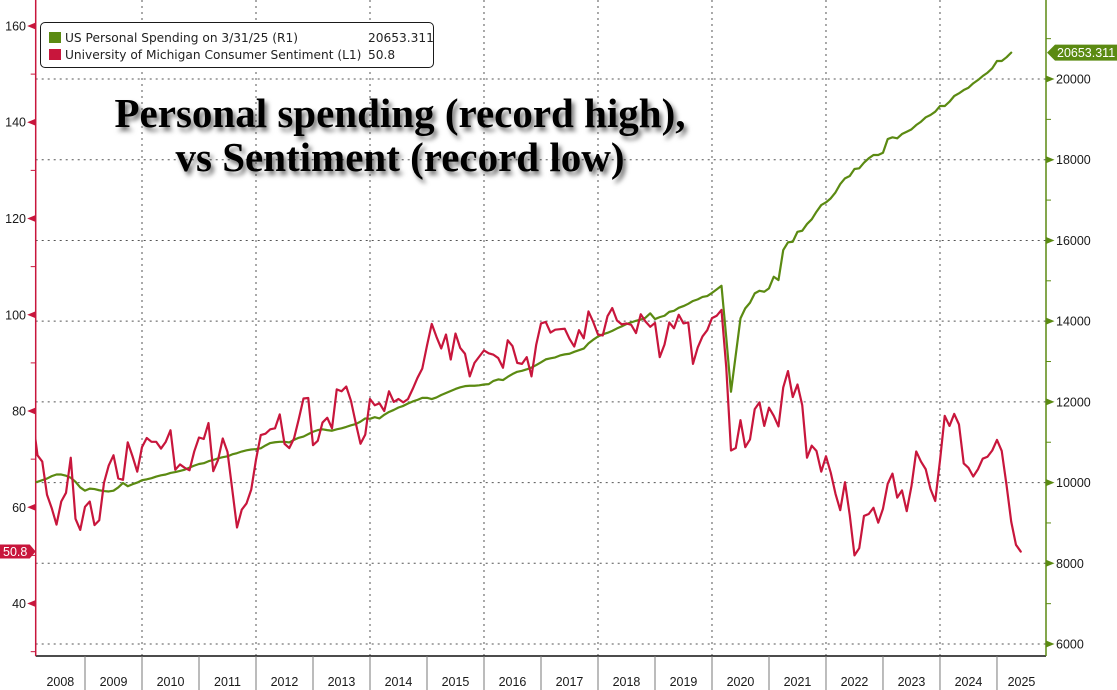 This screenshot has width=1117, height=690. Describe the element at coordinates (399, 682) in the screenshot. I see `x-tick-label: 2014` at that location.